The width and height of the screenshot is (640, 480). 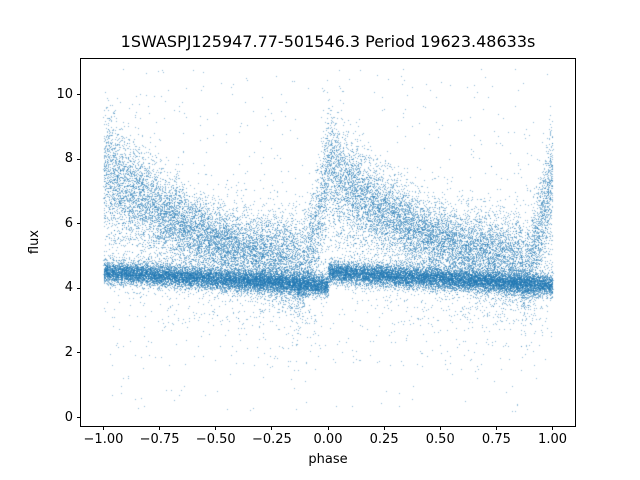 What do you see at coordinates (159, 439) in the screenshot?
I see `x-tick-label: −0.75` at bounding box center [159, 439].